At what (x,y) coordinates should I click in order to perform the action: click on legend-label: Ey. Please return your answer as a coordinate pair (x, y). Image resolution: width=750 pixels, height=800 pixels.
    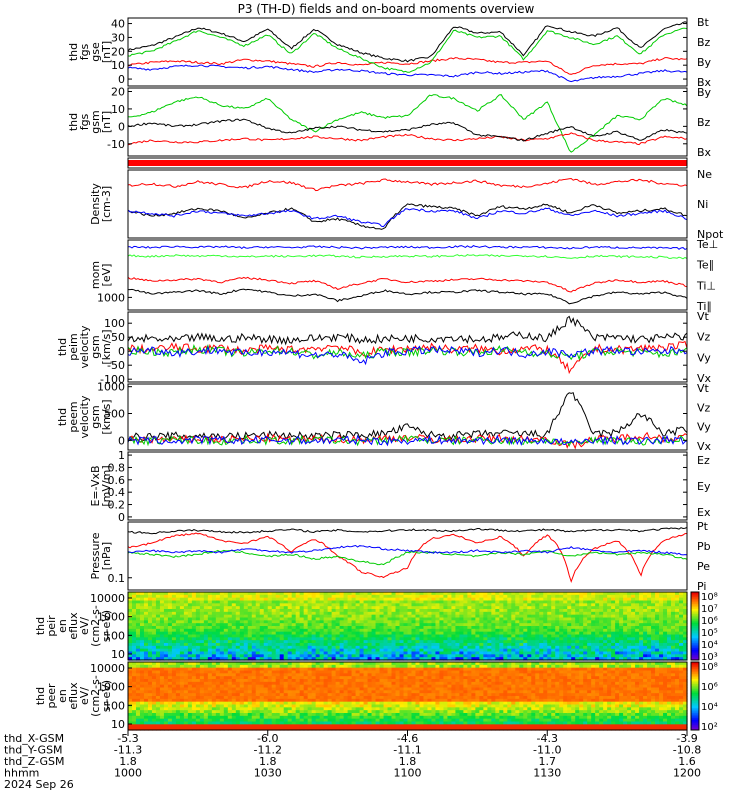
    Looking at the image, I should click on (704, 486).